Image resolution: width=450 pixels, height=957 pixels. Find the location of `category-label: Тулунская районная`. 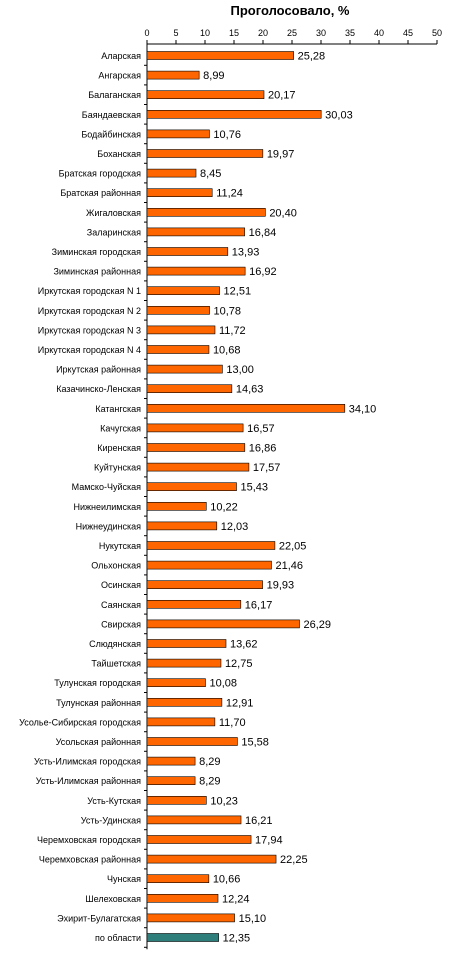

category-label: Тулунская районная is located at coordinates (98, 703).